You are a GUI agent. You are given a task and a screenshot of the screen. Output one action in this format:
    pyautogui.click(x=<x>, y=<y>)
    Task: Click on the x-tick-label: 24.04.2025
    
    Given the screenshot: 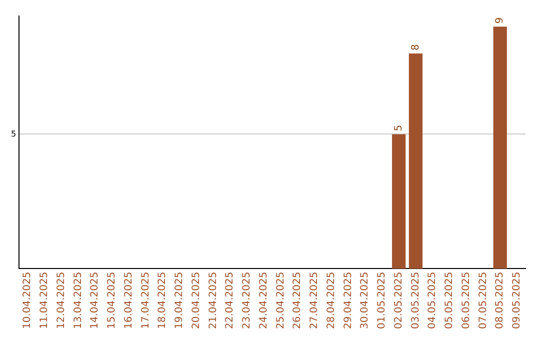 What is the action you would take?
    pyautogui.click(x=264, y=301)
    